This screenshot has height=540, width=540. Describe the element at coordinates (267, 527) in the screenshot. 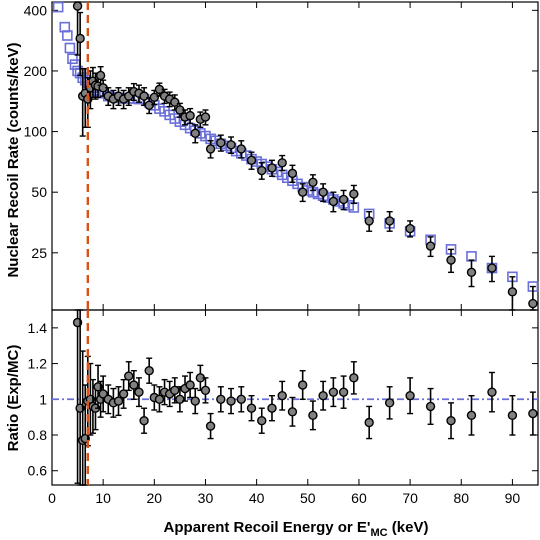

I see `x-axis-title-main: Apparent Recoil Energy or E'` at that location.